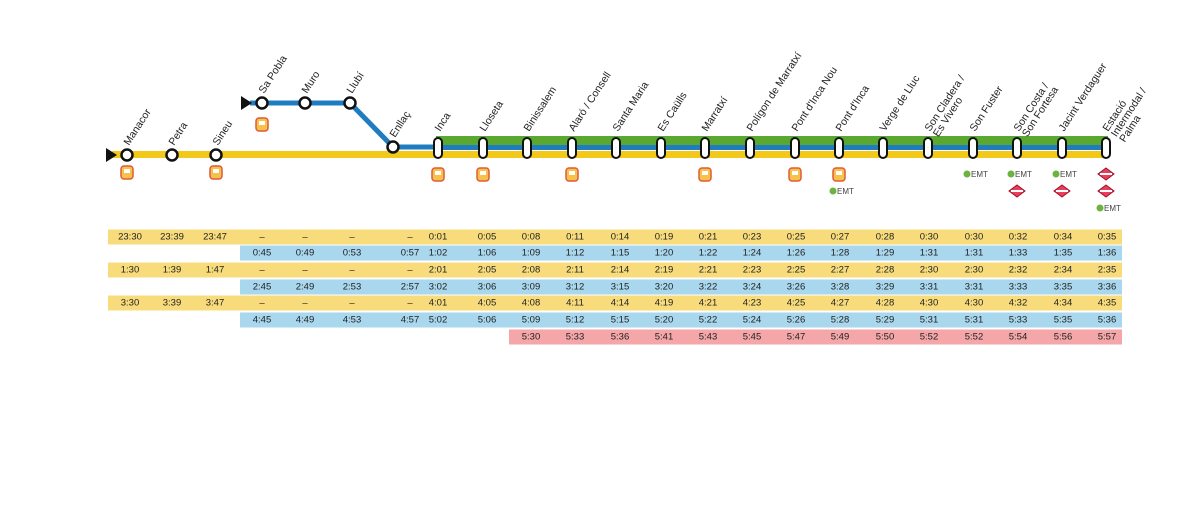 The height and width of the screenshot is (512, 1200). I want to click on time-cell: 4:57, so click(410, 320).